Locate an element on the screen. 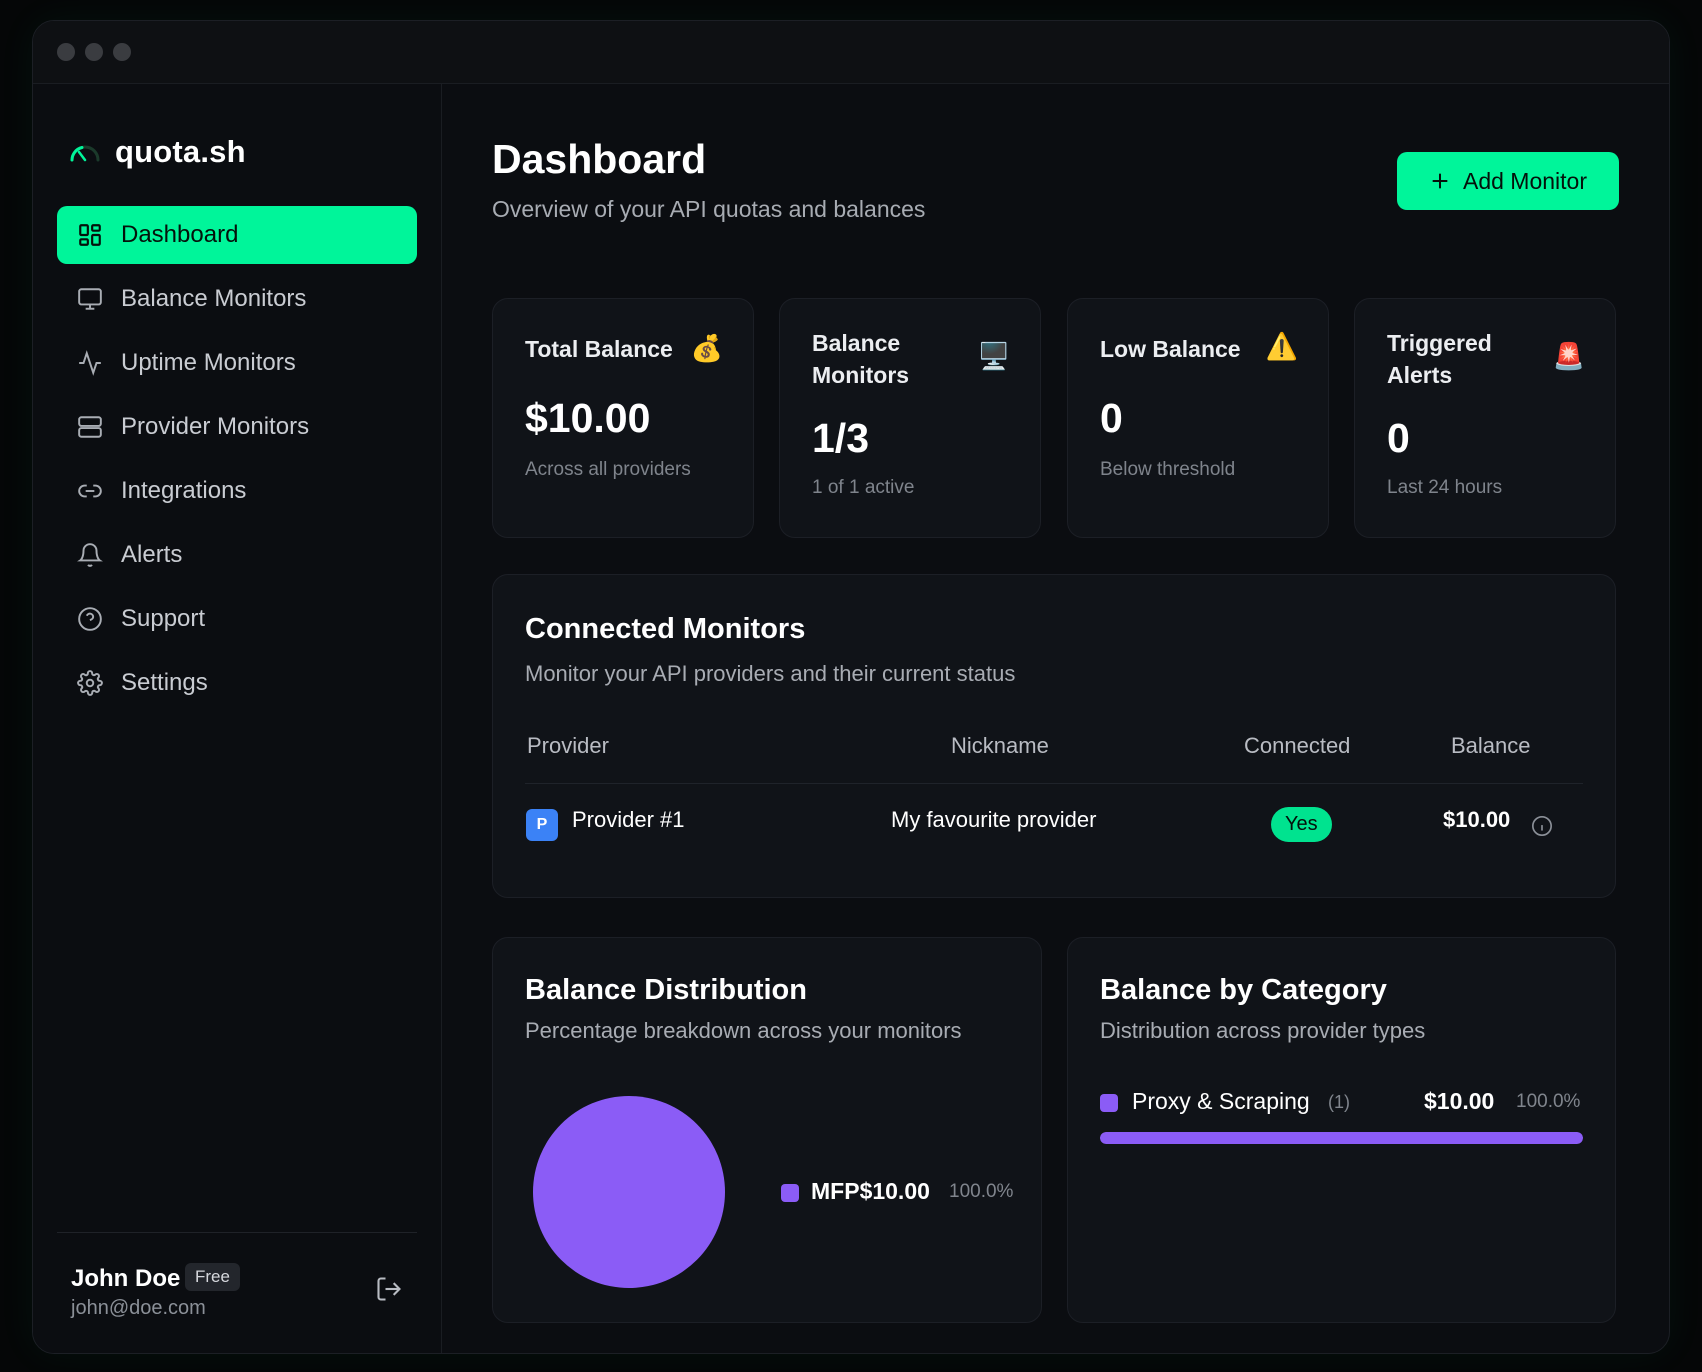 The width and height of the screenshot is (1702, 1372). window-maximize-dot is located at coordinates (122, 52).